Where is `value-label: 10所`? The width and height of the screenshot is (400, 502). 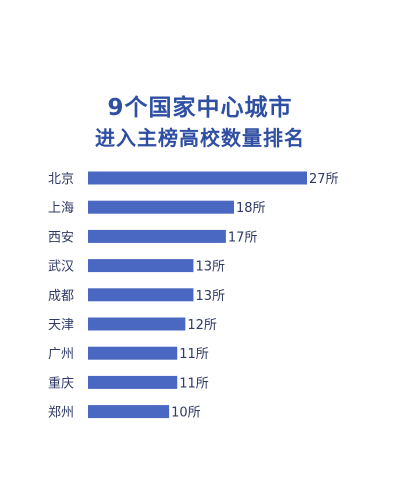 value-label: 10所 is located at coordinates (186, 413).